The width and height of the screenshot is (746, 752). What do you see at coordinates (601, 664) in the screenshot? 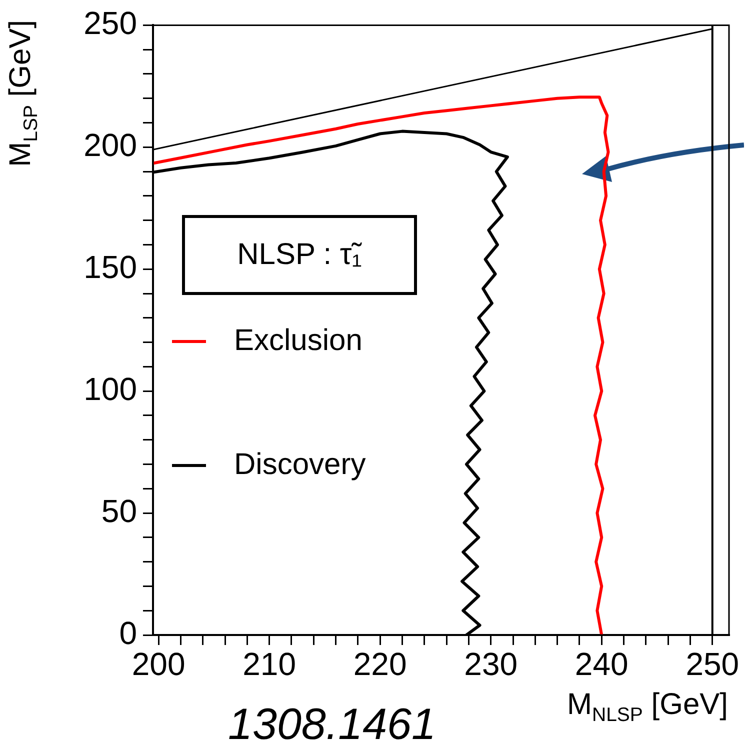
I see `x-tick-label: 240` at bounding box center [601, 664].